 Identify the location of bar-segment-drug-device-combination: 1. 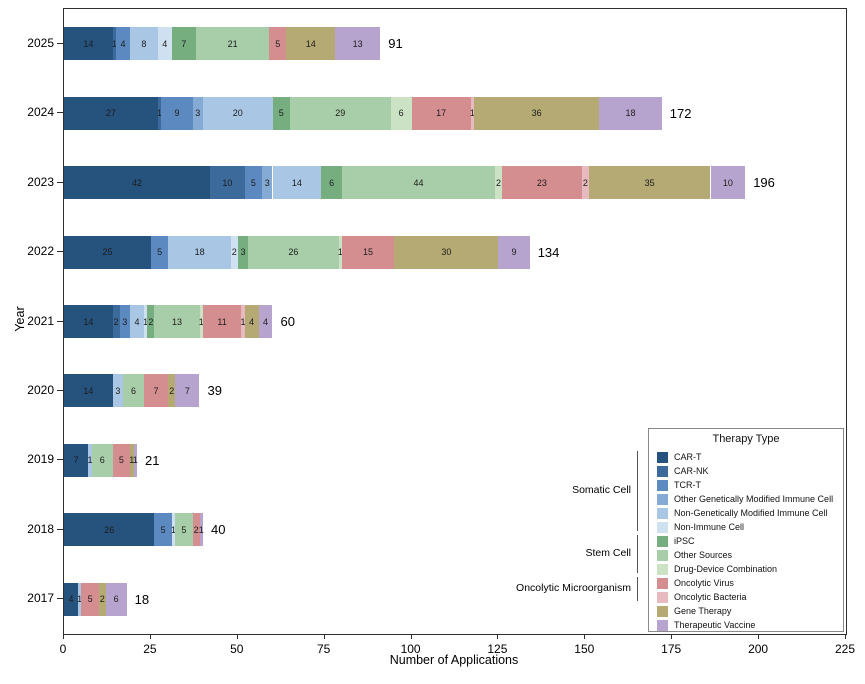
(340, 252).